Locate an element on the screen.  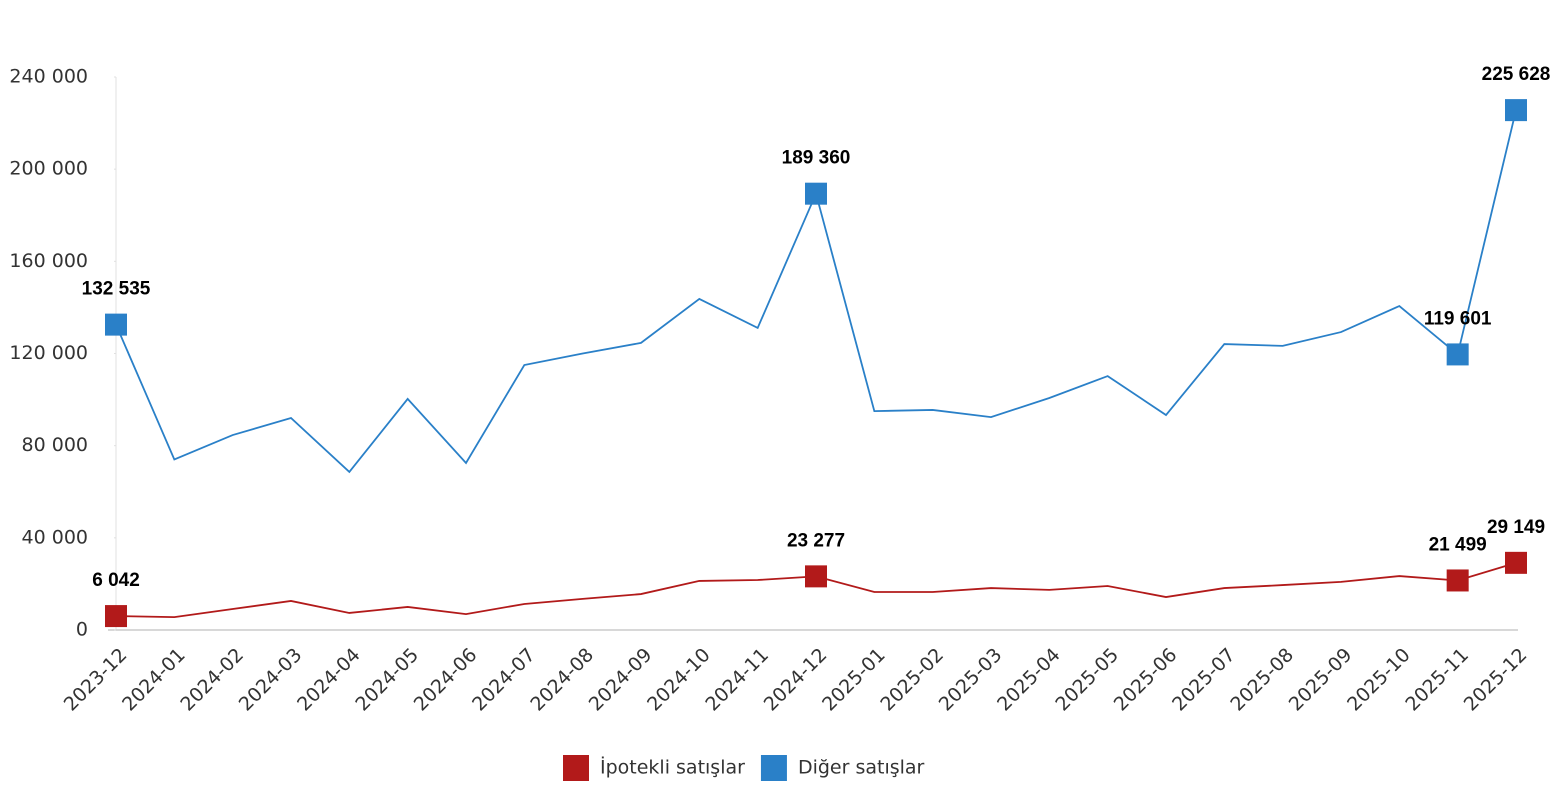
value-label: 189 360 is located at coordinates (816, 158).